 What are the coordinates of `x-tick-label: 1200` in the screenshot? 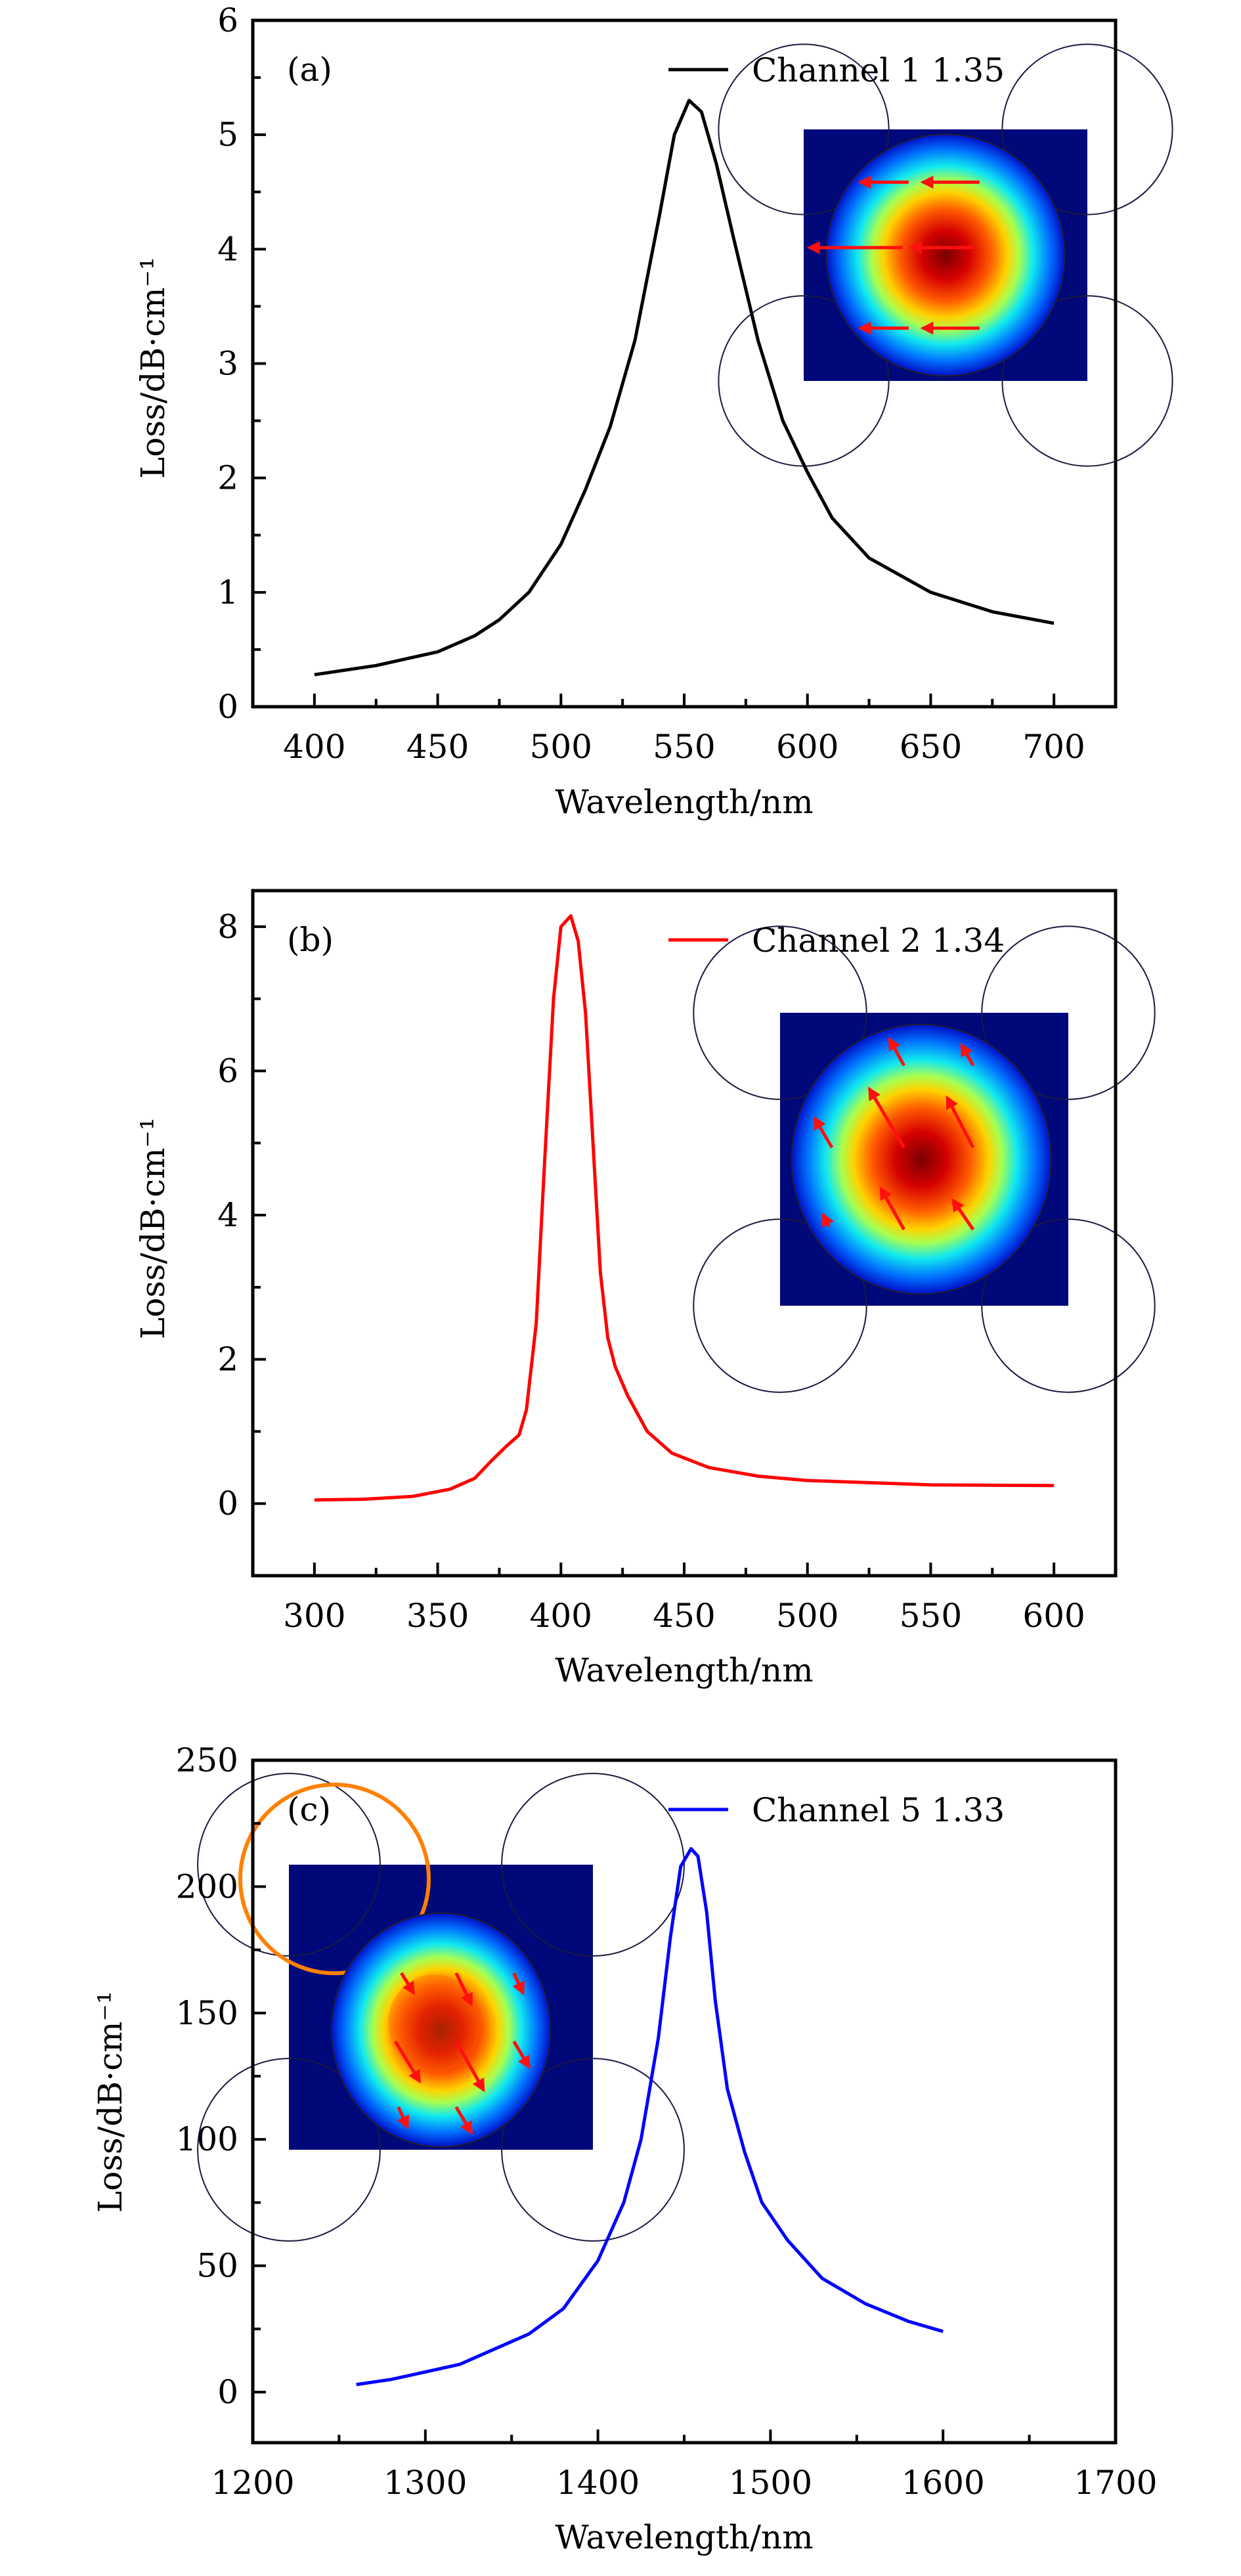 It's located at (253, 2483).